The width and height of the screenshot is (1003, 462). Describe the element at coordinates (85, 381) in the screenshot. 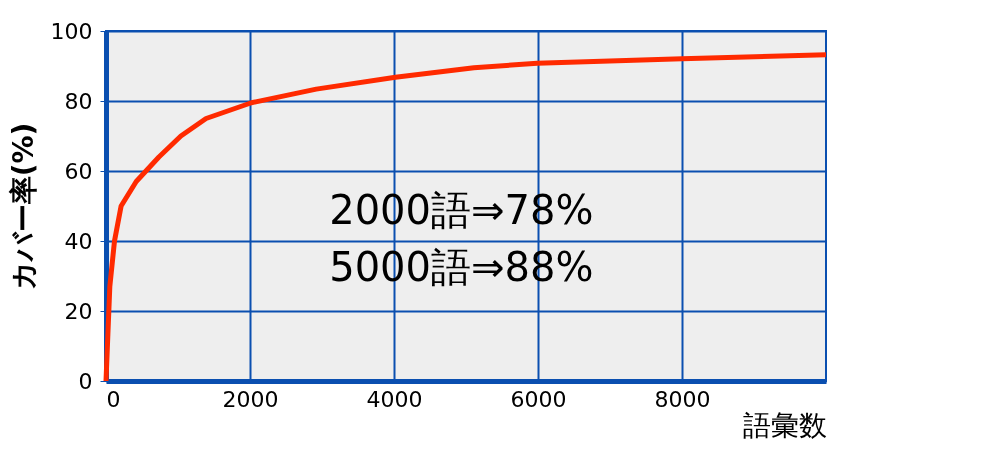

I see `y-tick-label: 0` at that location.